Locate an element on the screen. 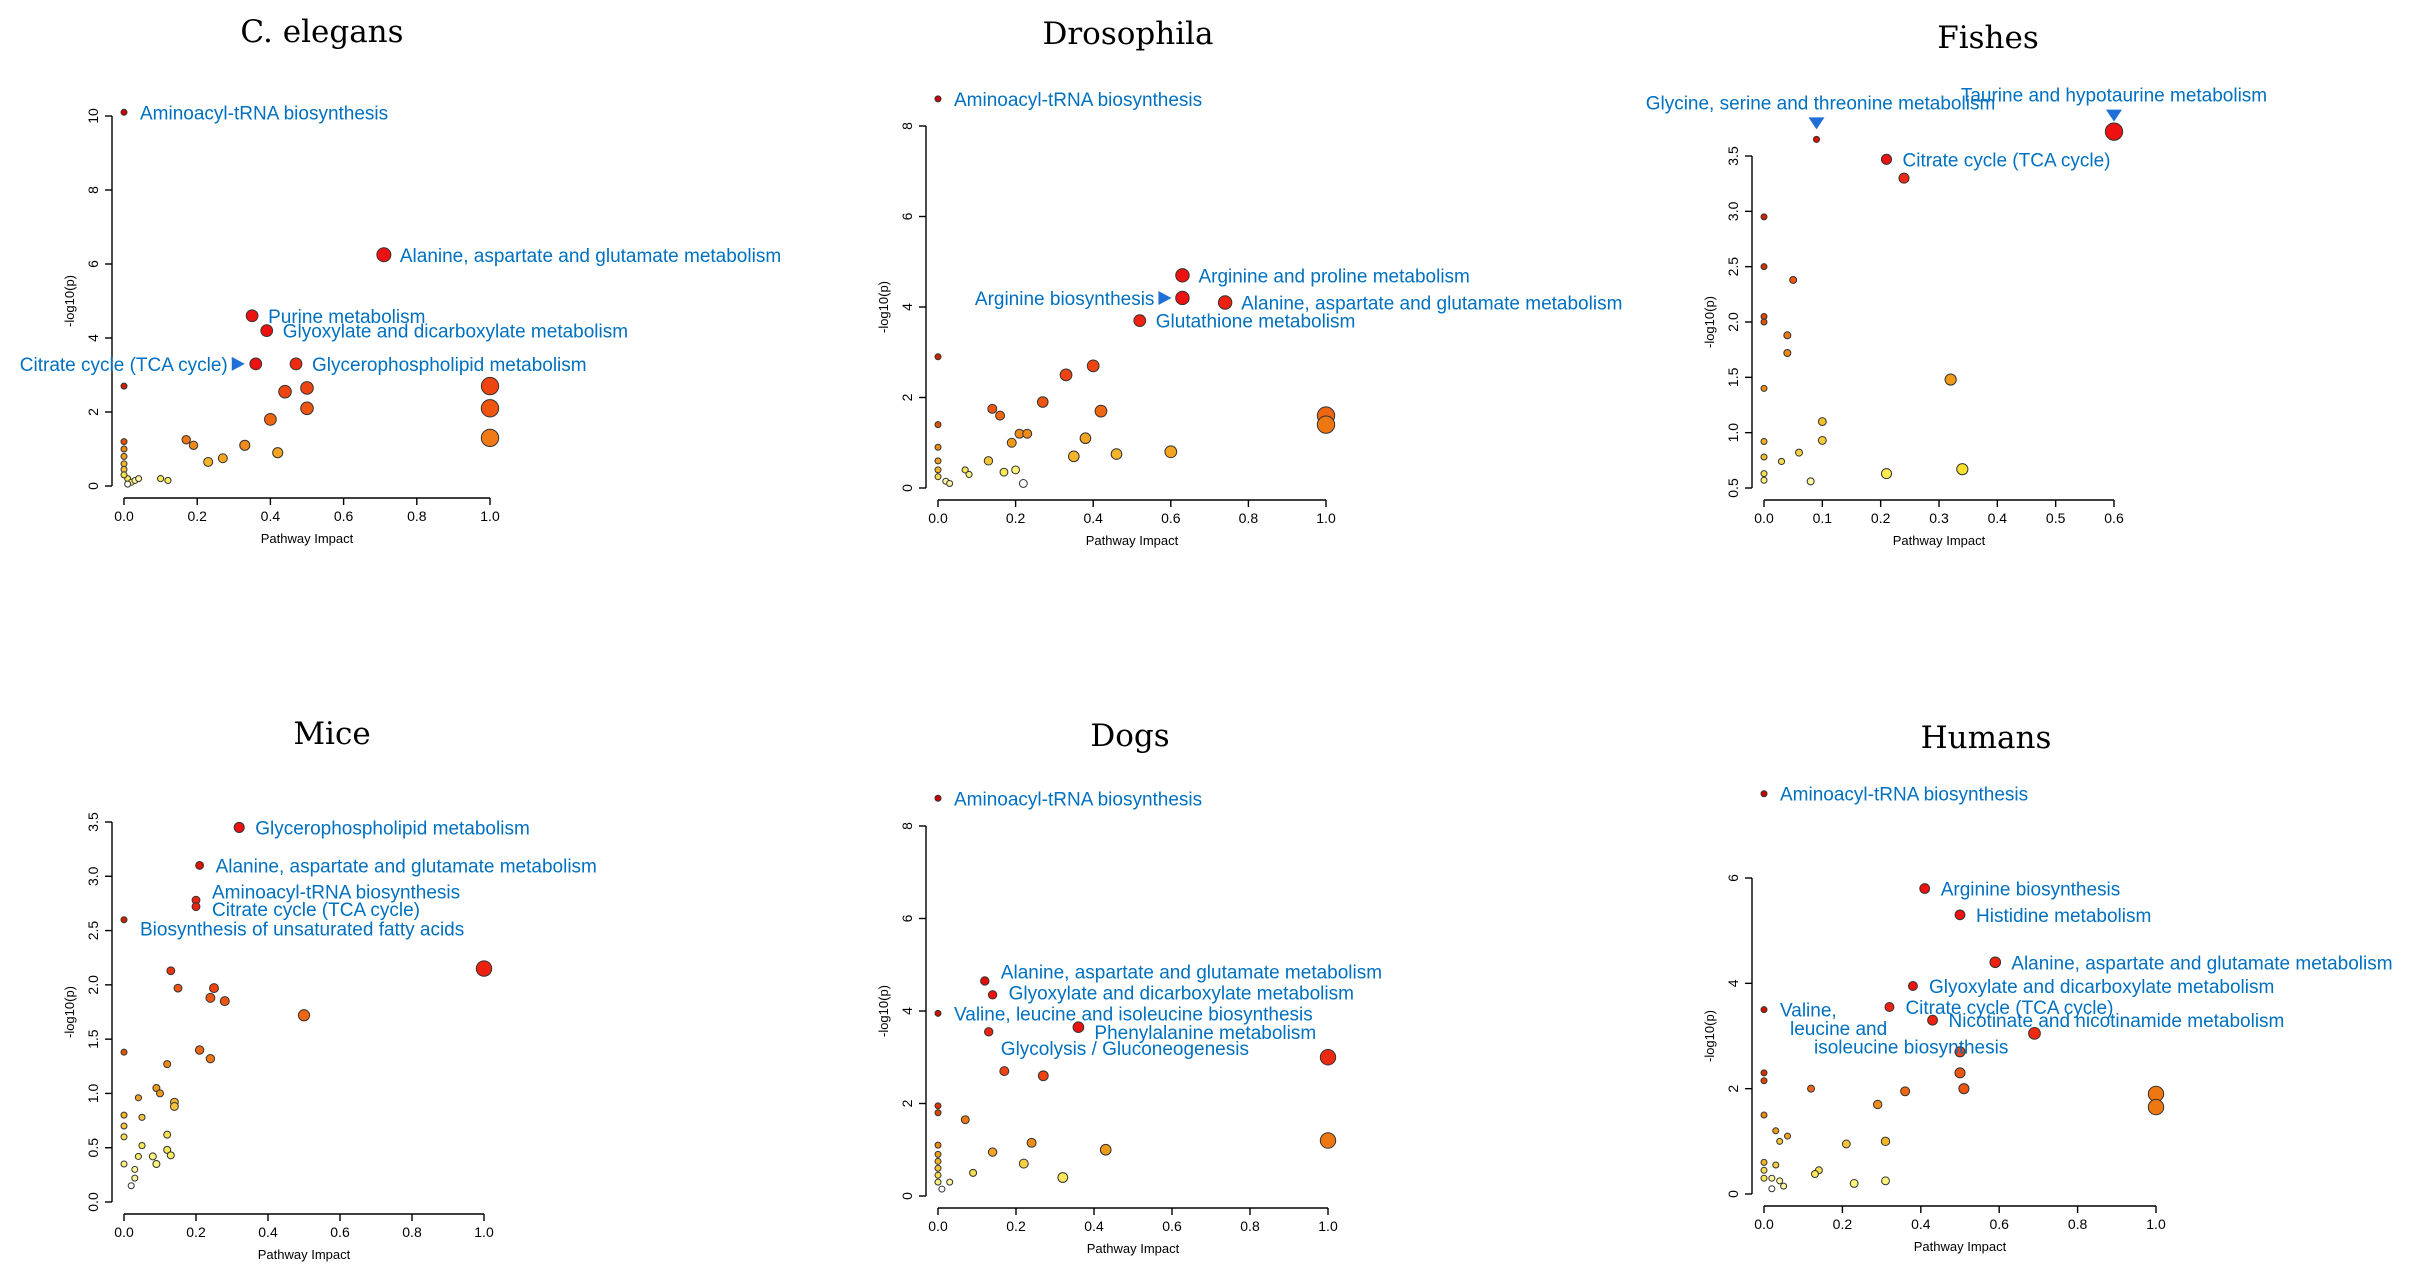 This screenshot has height=1281, width=2428. pathway-label: Biosynthesis of unsaturated fatty acids is located at coordinates (302, 929).